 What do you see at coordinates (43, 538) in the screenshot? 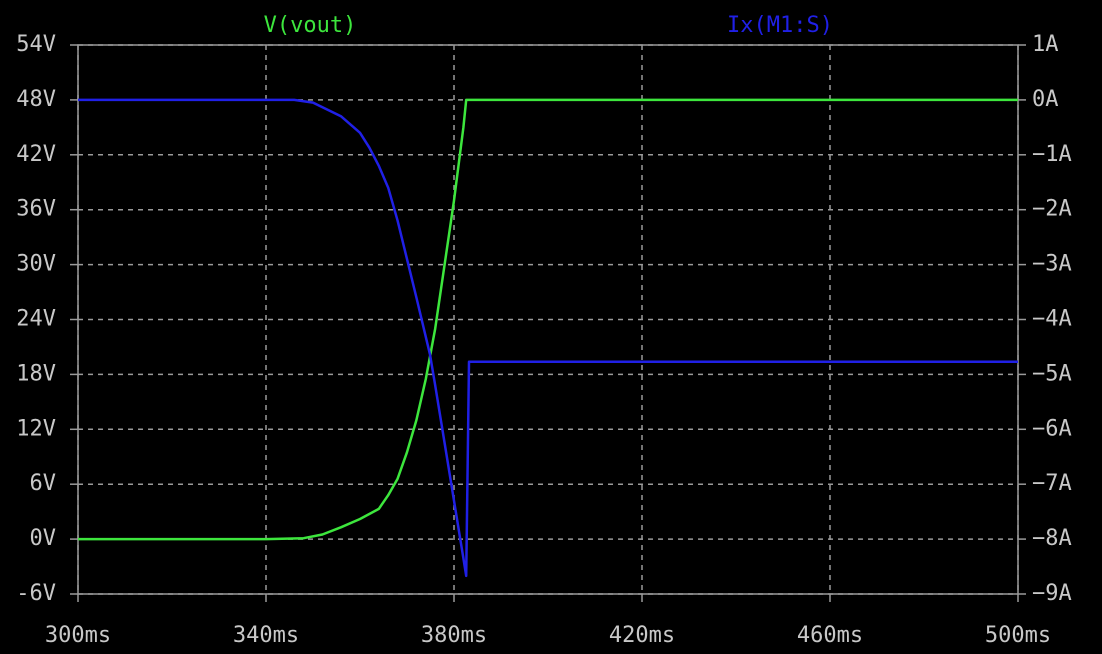
I see `y-tick-label: 0V` at bounding box center [43, 538].